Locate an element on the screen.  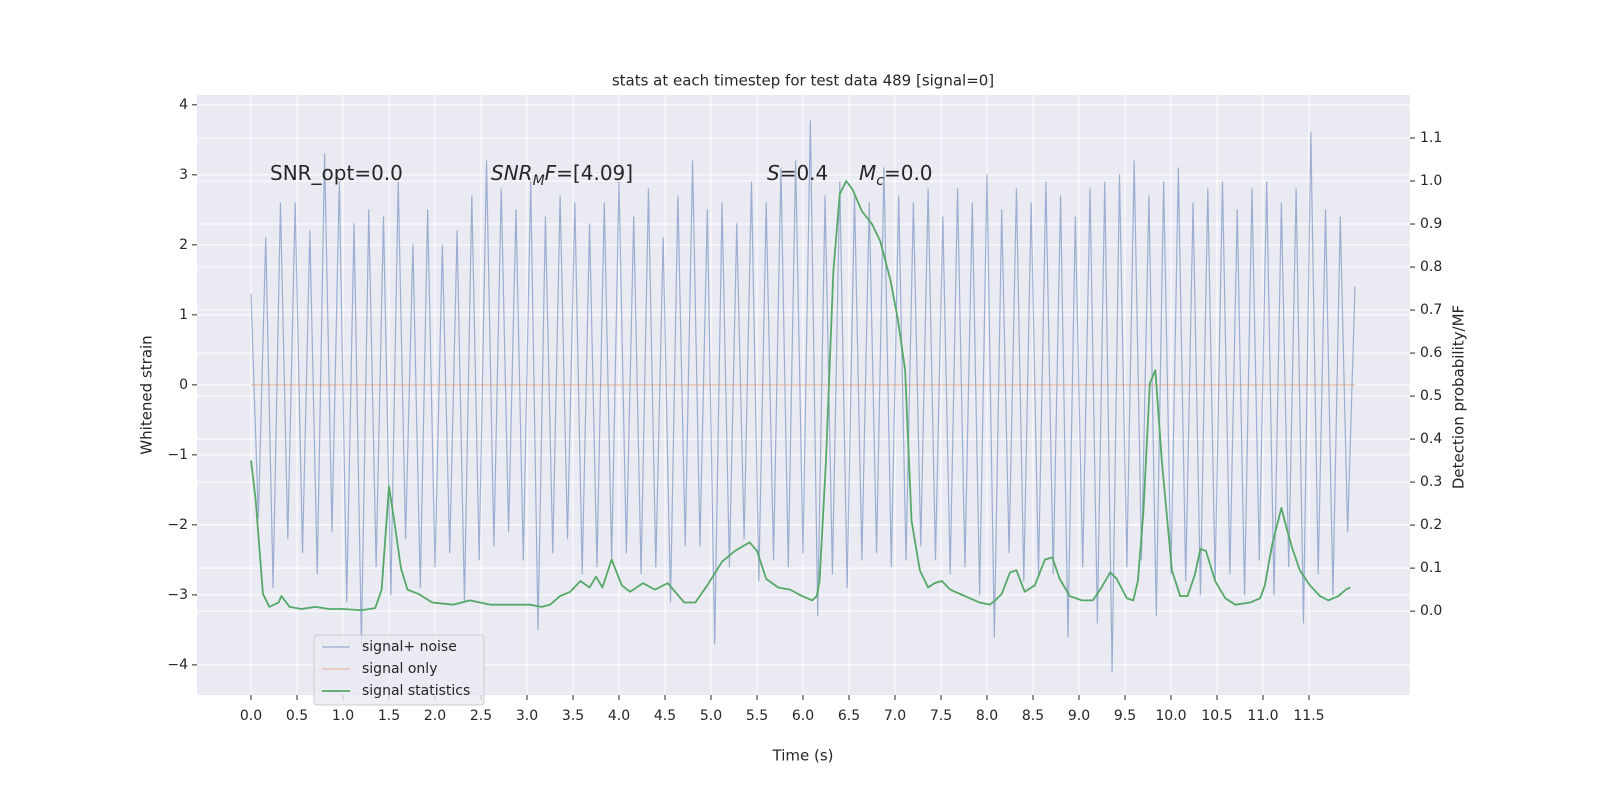
legend-box is located at coordinates (399, 670).